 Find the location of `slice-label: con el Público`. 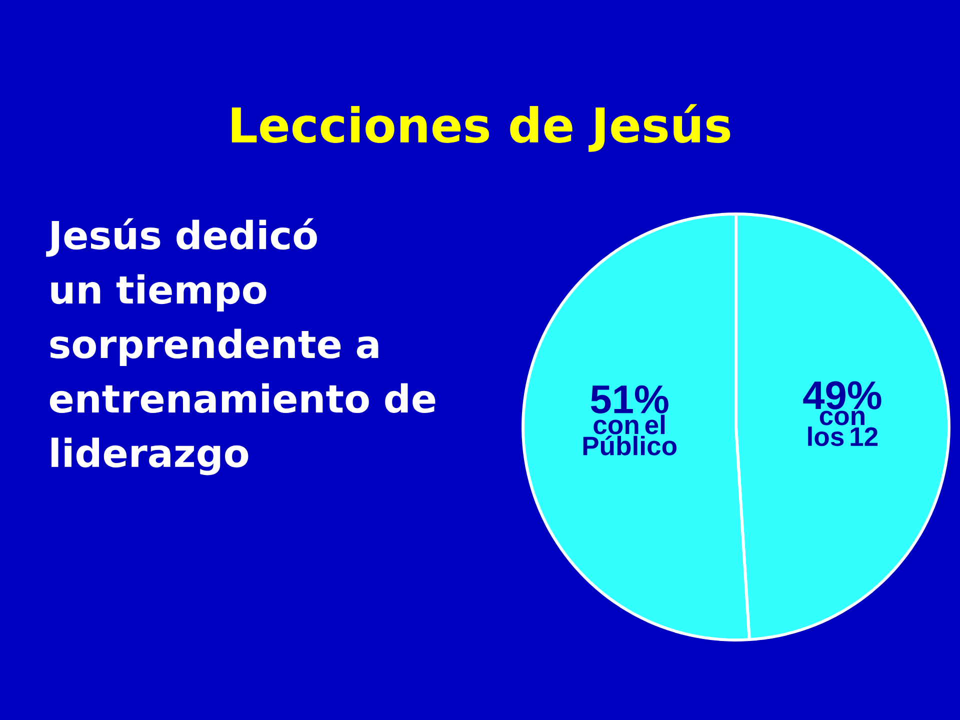

slice-label: con el Público is located at coordinates (629, 435).